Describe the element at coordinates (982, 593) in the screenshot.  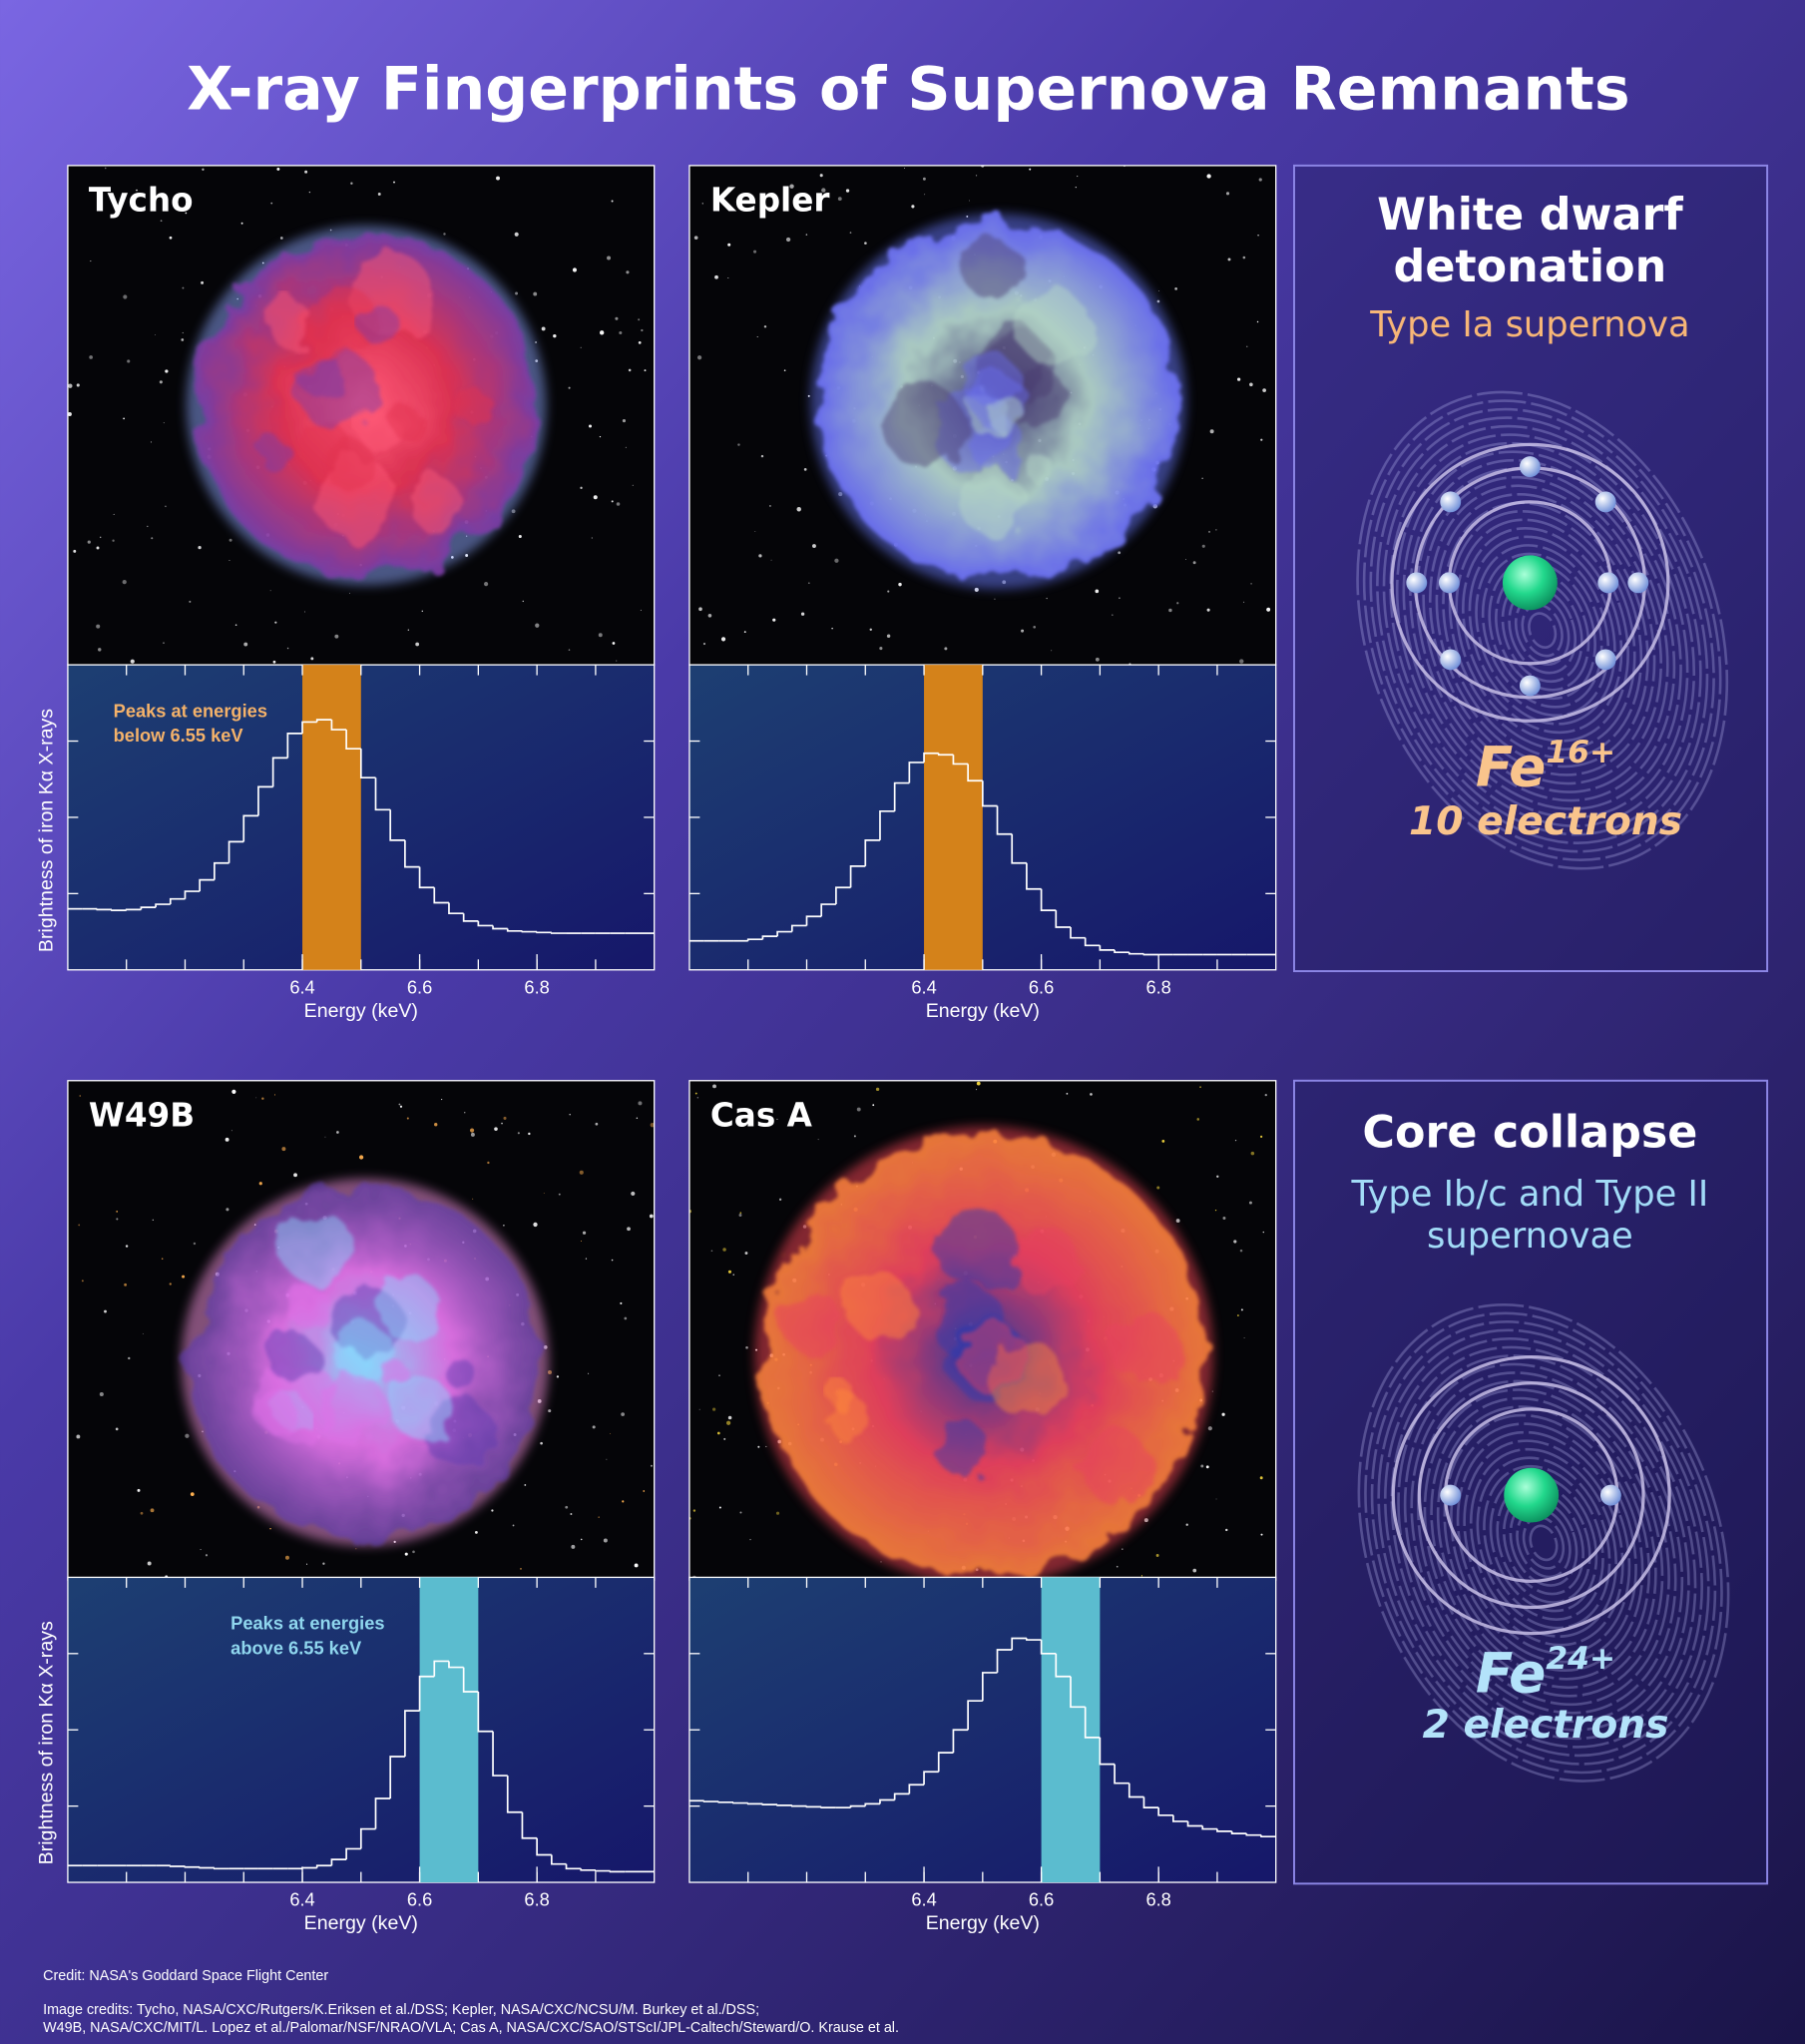
I see `chart-panel: Kepler 6.4 6.6 6.8 Energy (keV)` at that location.